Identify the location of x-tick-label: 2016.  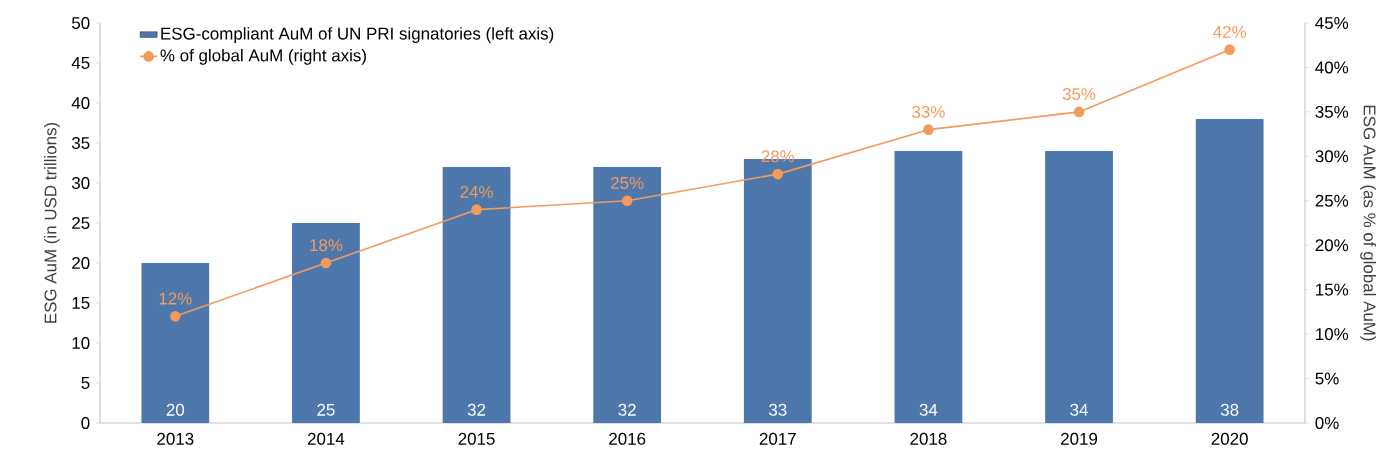
(627, 438).